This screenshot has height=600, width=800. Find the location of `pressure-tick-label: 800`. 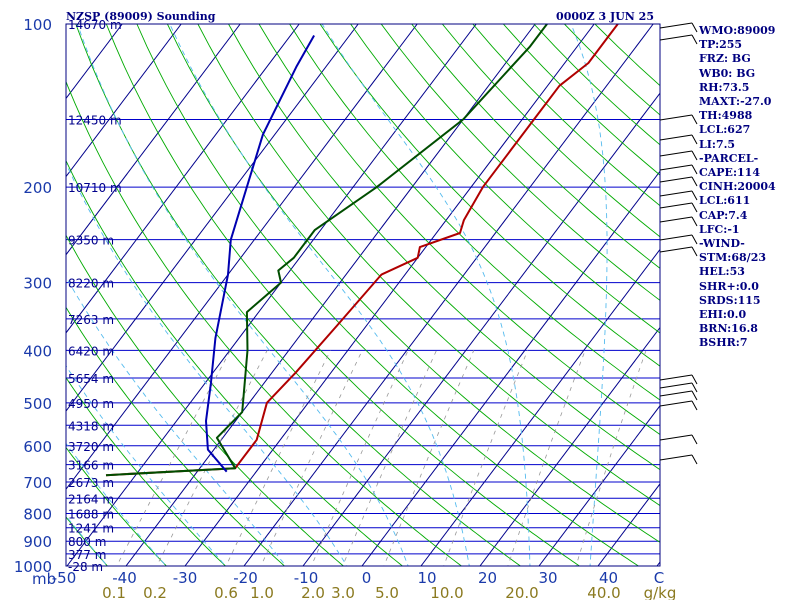

pressure-tick-label: 800 is located at coordinates (37, 514).